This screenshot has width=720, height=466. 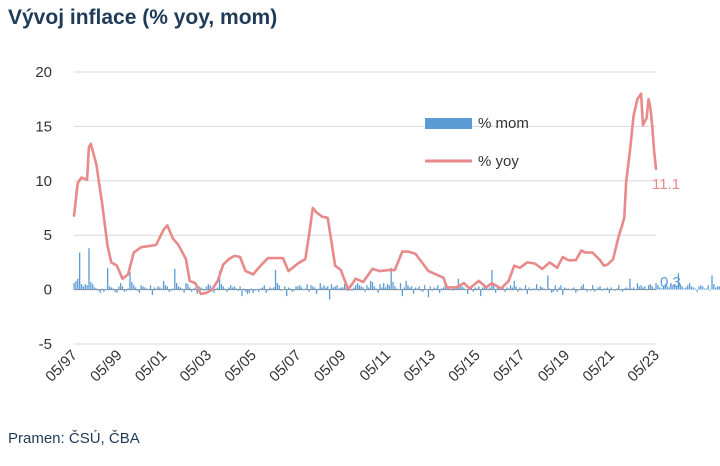 What do you see at coordinates (670, 282) in the screenshot?
I see `mom-end-label: 0.3` at bounding box center [670, 282].